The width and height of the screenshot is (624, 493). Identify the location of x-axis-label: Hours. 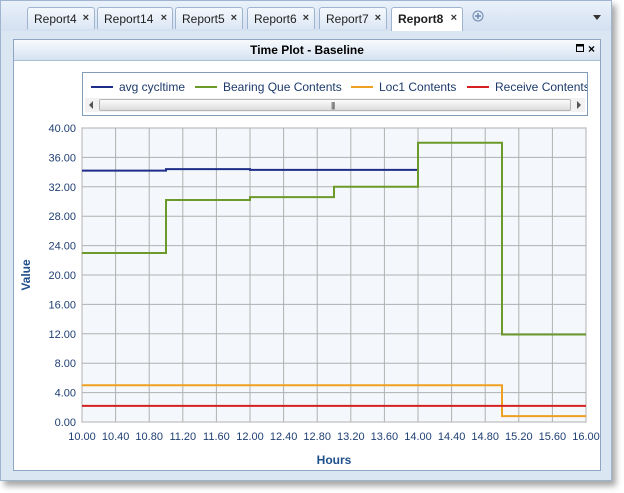
(334, 460).